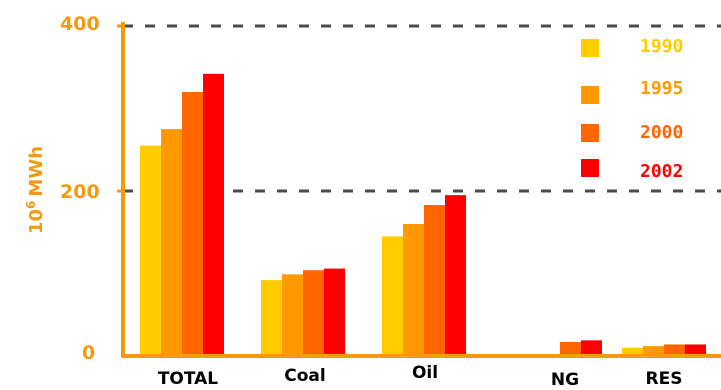 This screenshot has width=721, height=390. Describe the element at coordinates (88, 353) in the screenshot. I see `y-tick-label-0: 0` at that location.